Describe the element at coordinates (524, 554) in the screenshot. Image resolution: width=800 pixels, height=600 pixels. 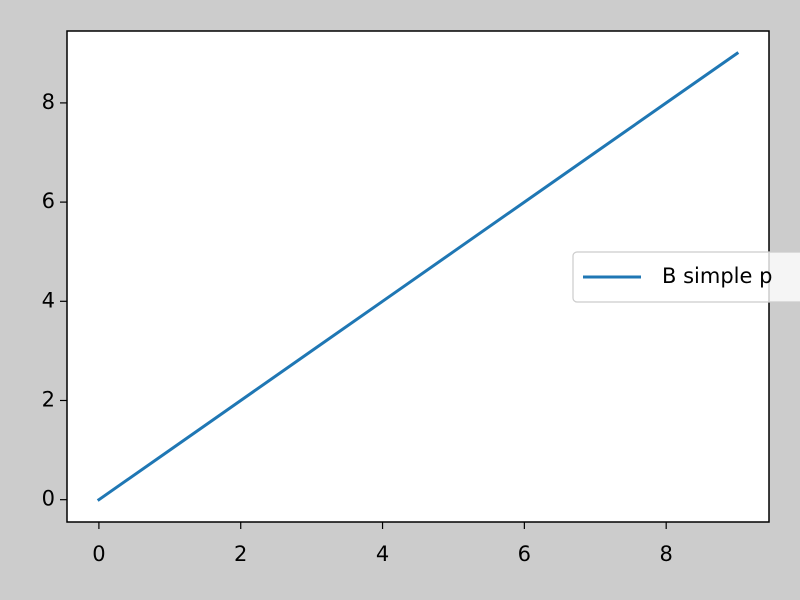
I see `x-tick-label: 6` at that location.